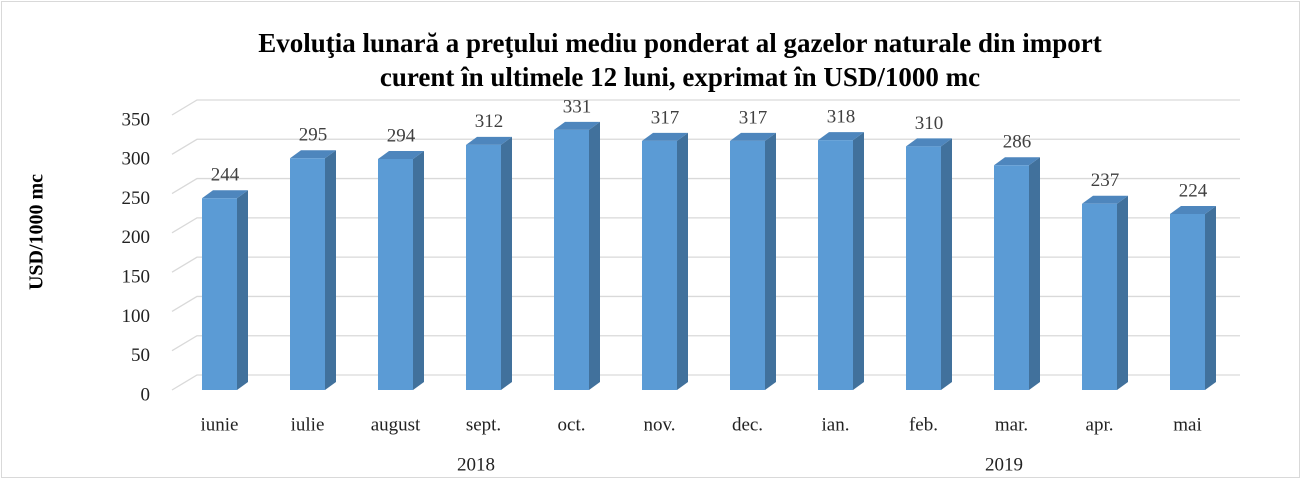 This screenshot has width=1303, height=479. I want to click on x-tick-label: dec., so click(747, 424).